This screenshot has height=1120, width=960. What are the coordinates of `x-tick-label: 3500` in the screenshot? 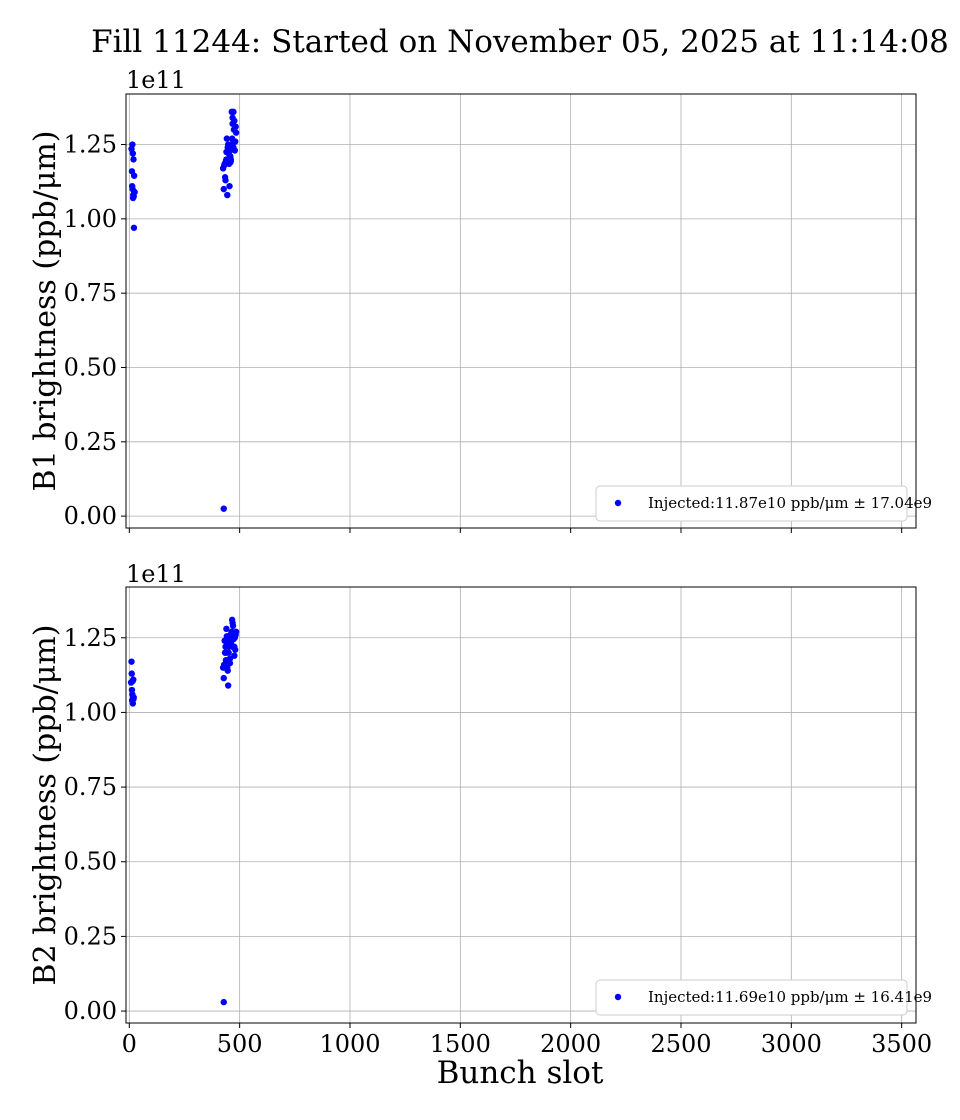 It's located at (901, 1044).